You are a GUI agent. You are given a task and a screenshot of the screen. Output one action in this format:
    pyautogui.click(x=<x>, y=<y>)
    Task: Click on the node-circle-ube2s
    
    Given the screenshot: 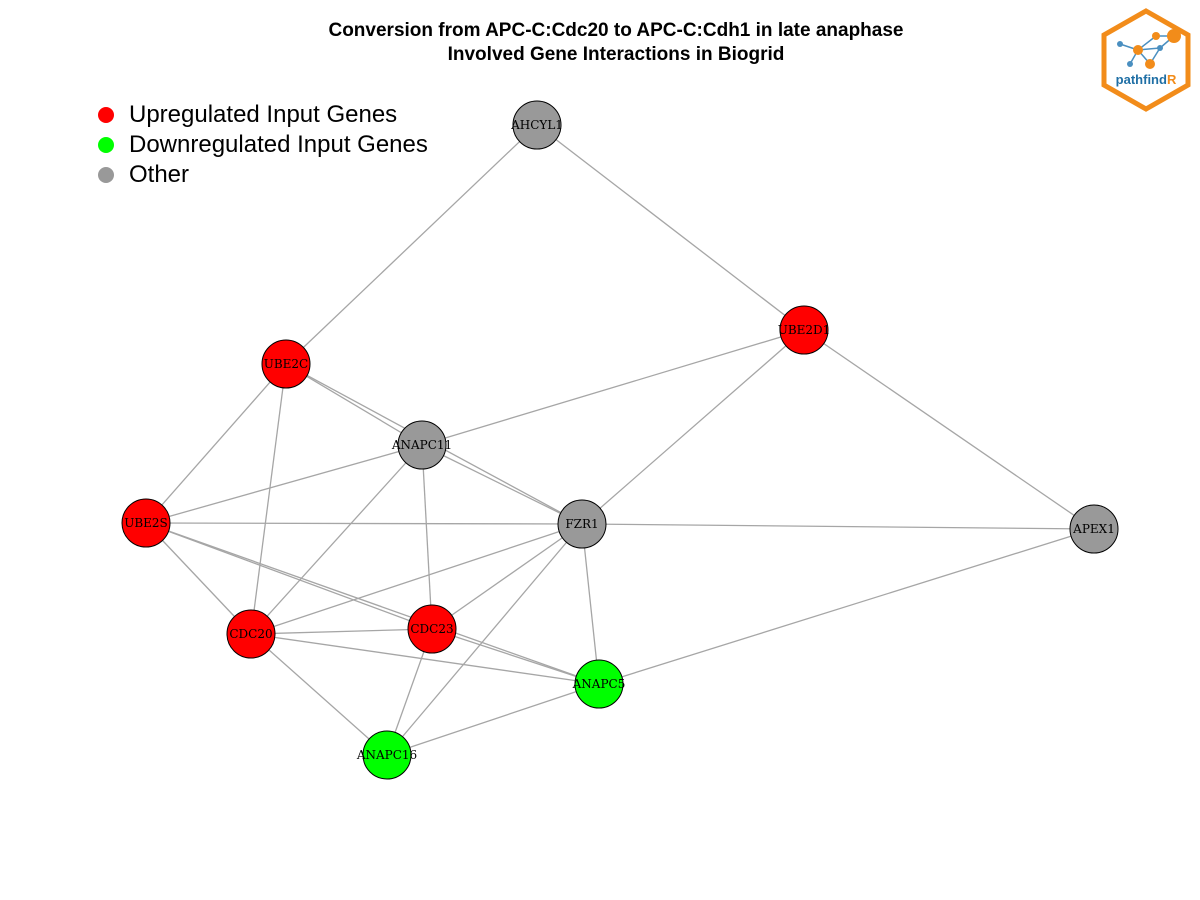 What is the action you would take?
    pyautogui.click(x=146, y=523)
    